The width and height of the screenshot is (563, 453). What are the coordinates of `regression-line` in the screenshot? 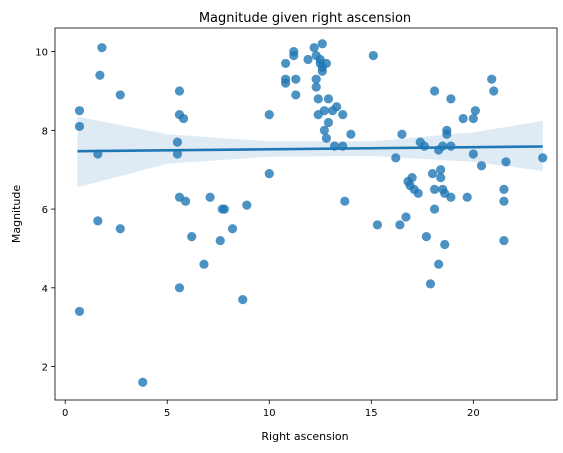 It's located at (310, 149).